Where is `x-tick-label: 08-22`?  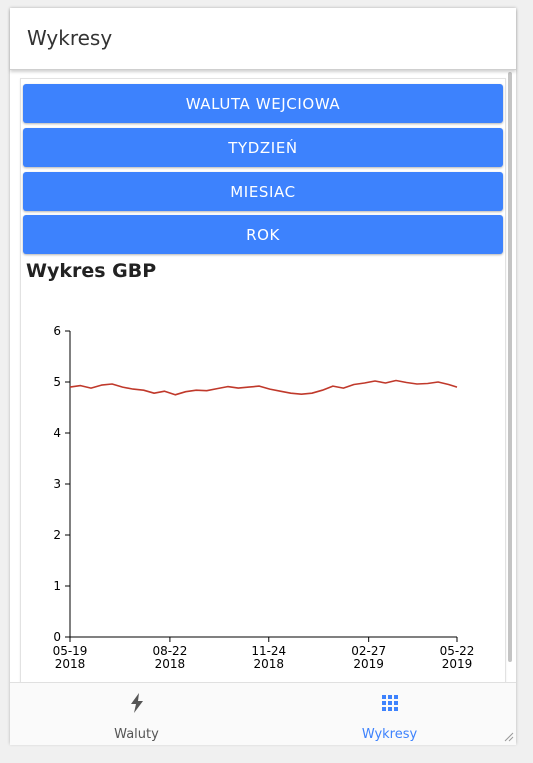
x-tick-label: 08-22 is located at coordinates (169, 651).